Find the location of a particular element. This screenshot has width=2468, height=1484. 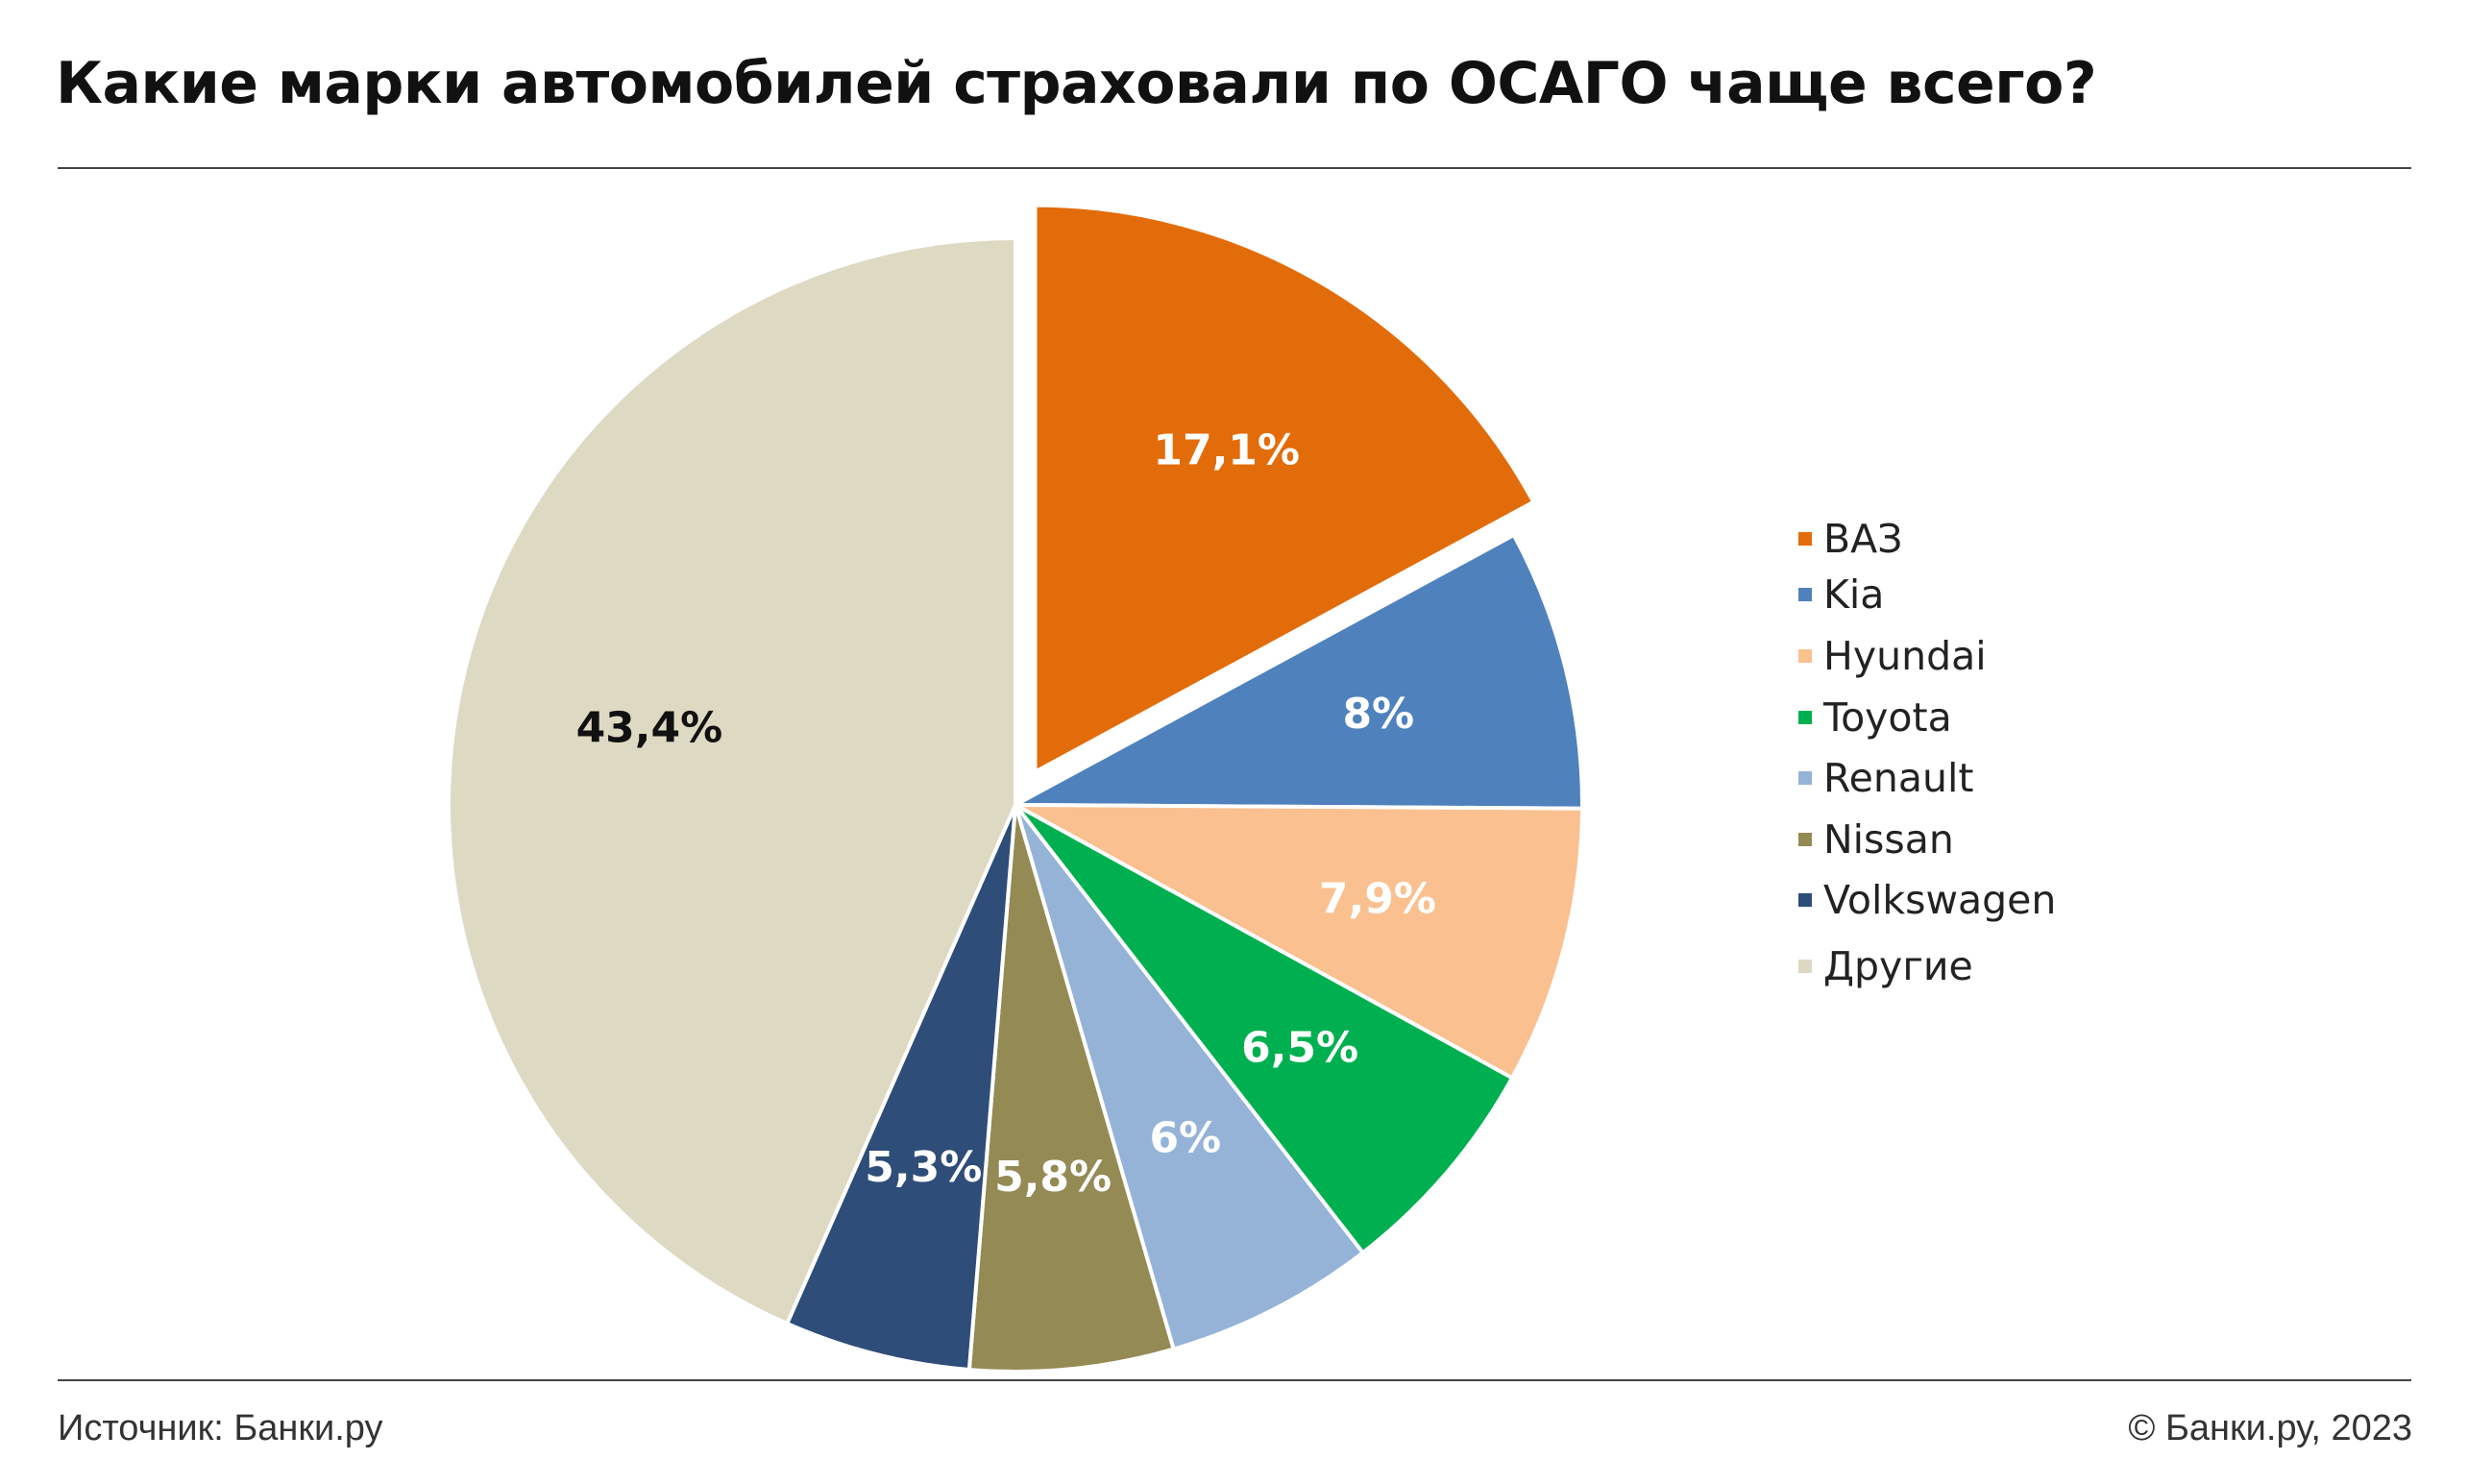

pie-slice-volkswagen is located at coordinates (901, 1088).